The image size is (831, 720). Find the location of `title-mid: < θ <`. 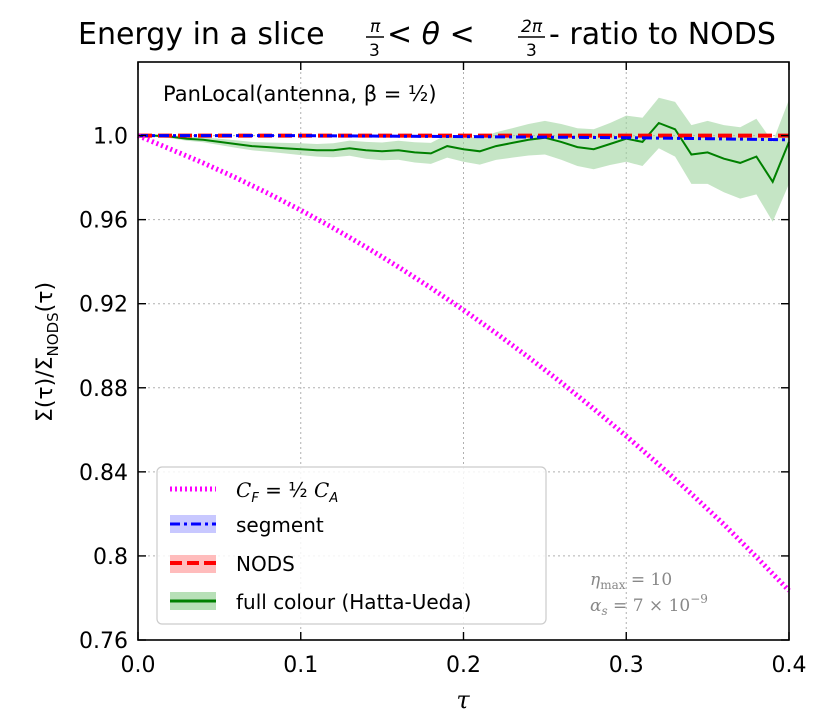

title-mid: < θ < is located at coordinates (431, 34).